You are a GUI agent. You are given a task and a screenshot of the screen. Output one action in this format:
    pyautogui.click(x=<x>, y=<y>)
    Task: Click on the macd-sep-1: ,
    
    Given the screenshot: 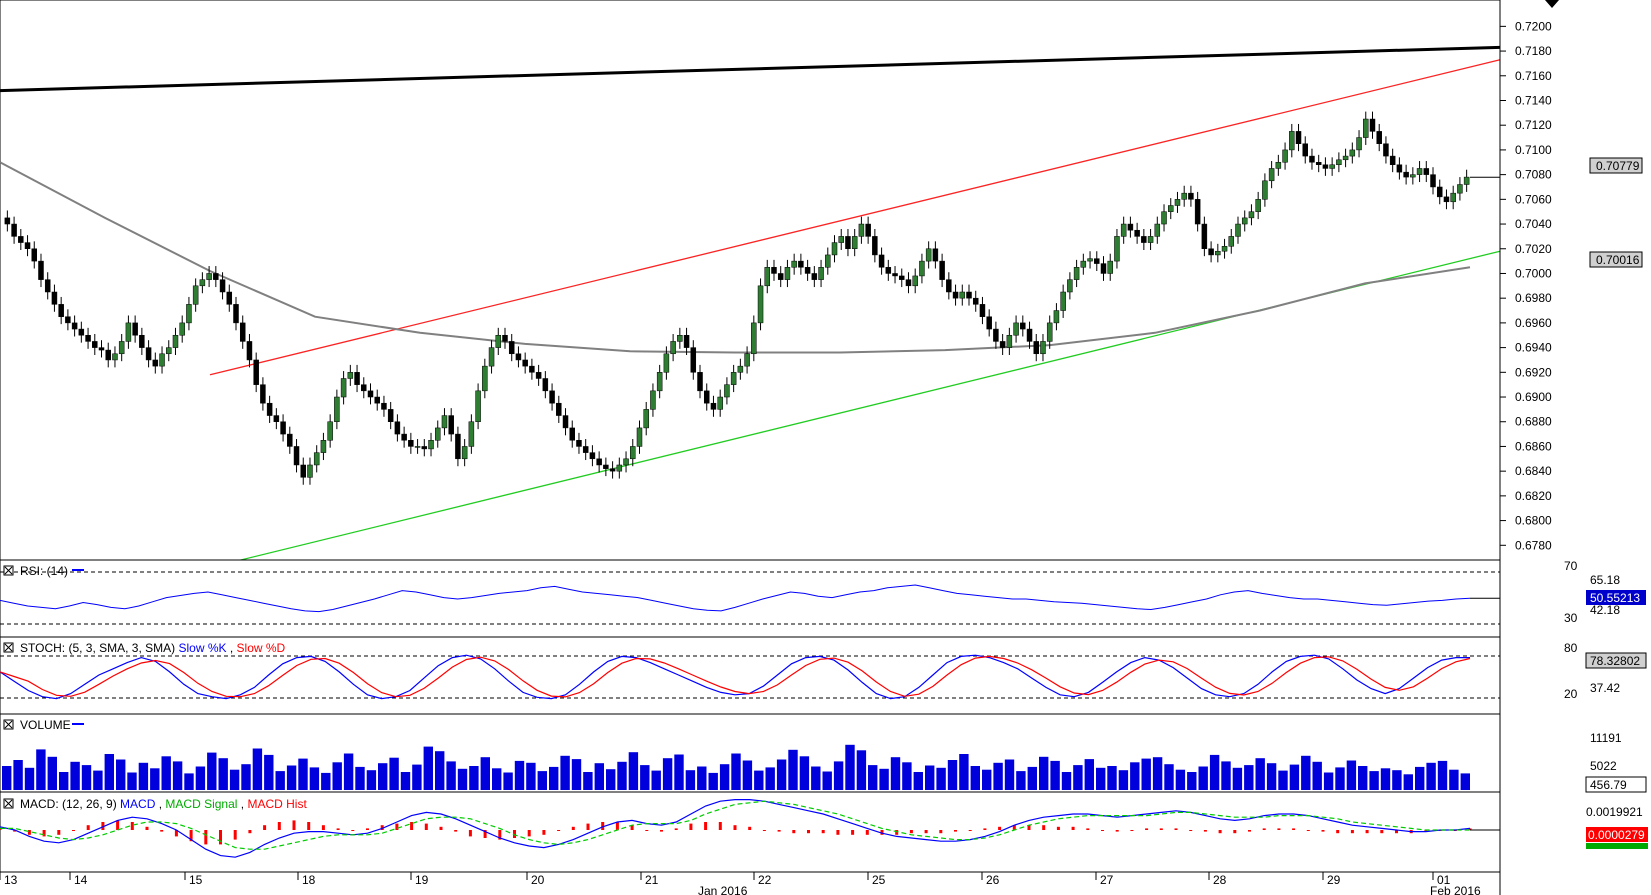 What is the action you would take?
    pyautogui.click(x=162, y=804)
    